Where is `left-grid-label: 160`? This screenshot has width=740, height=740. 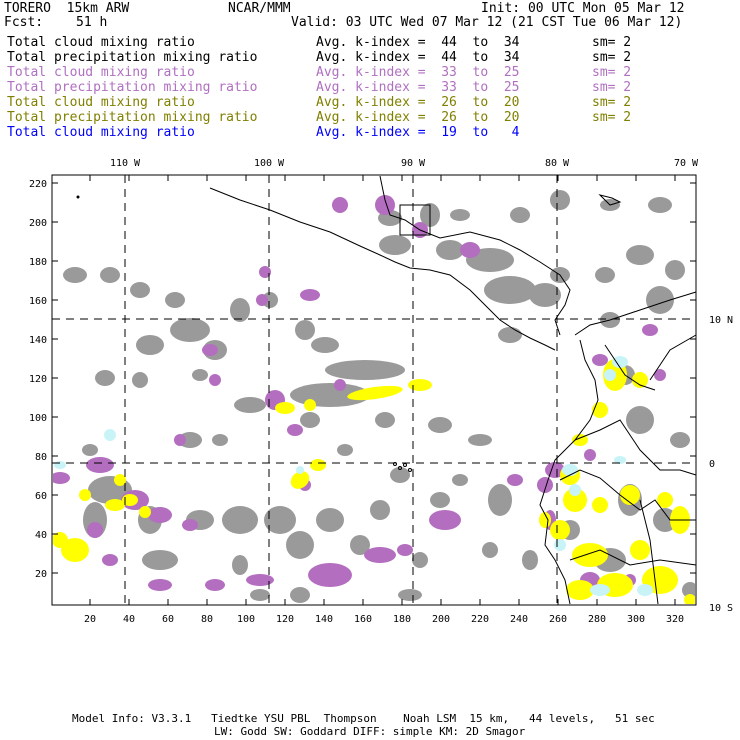 left-grid-label: 160 is located at coordinates (38, 301).